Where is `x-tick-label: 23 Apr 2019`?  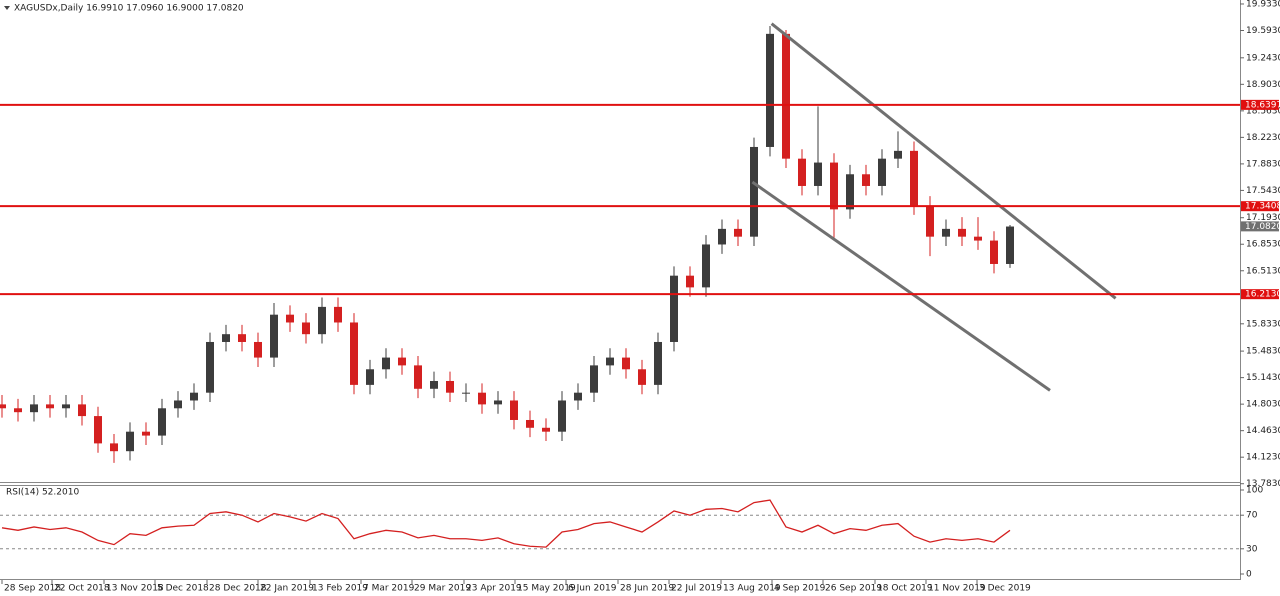 x-tick-label: 23 Apr 2019 is located at coordinates (494, 589).